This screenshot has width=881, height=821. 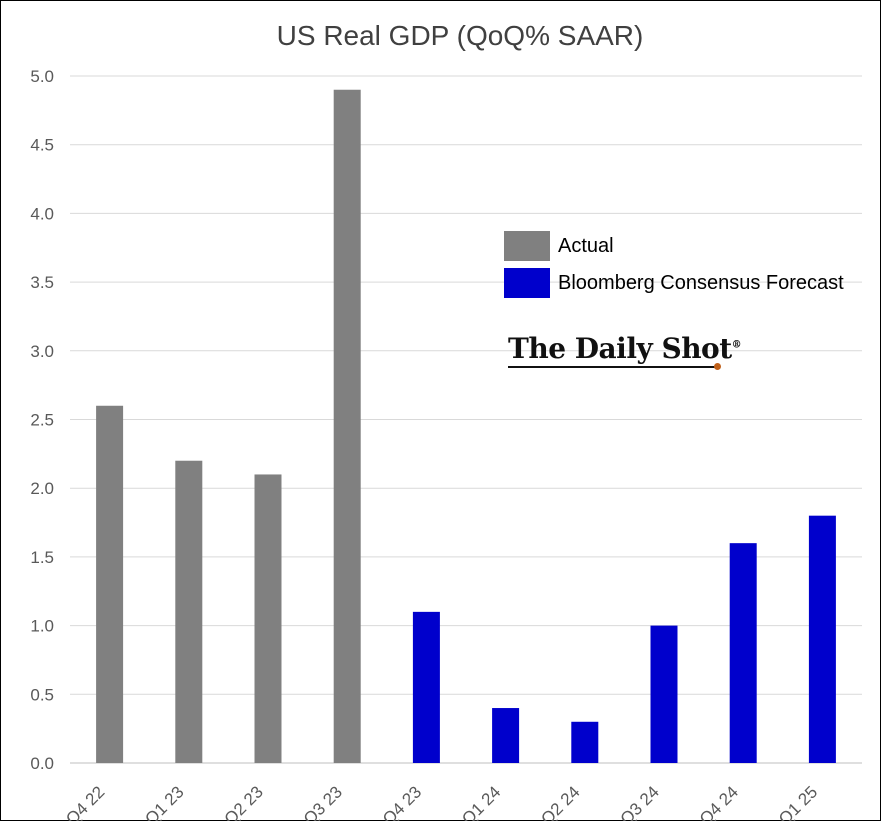 What do you see at coordinates (719, 801) in the screenshot?
I see `x-tick-label: Q4 24` at bounding box center [719, 801].